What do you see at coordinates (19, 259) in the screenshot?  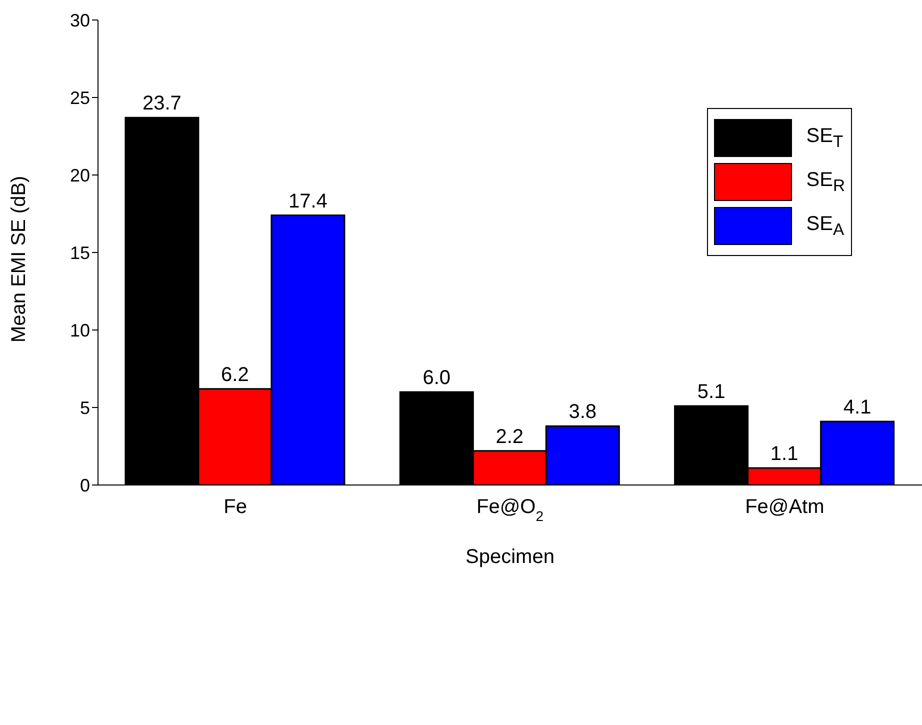 I see `y-axis-title: Mean EMI SE (dB)` at bounding box center [19, 259].